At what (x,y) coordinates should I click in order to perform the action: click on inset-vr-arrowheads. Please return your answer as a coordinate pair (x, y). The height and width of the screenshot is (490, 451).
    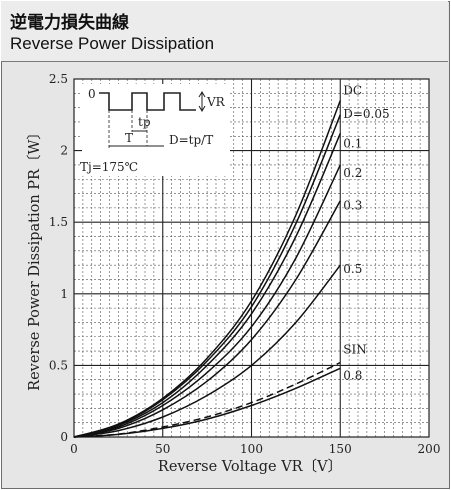
    Looking at the image, I should click on (202, 101).